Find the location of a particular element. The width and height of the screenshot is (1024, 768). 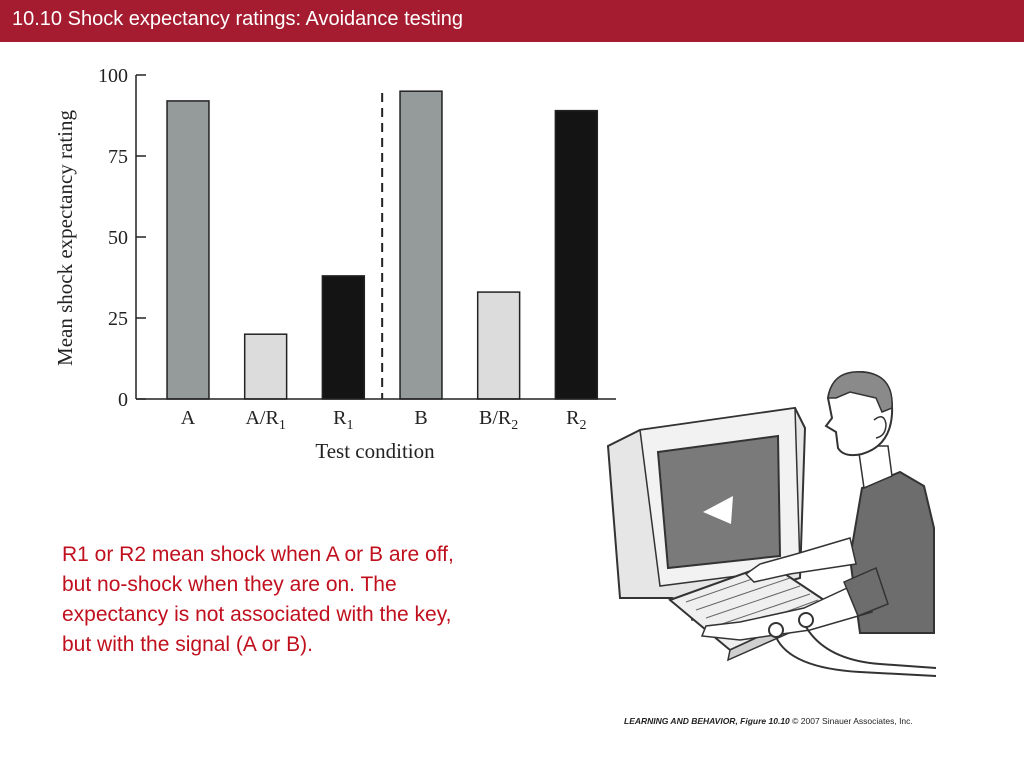

x-axis: A A/R1 R1 B B/R2 R2 is located at coordinates (376, 415).